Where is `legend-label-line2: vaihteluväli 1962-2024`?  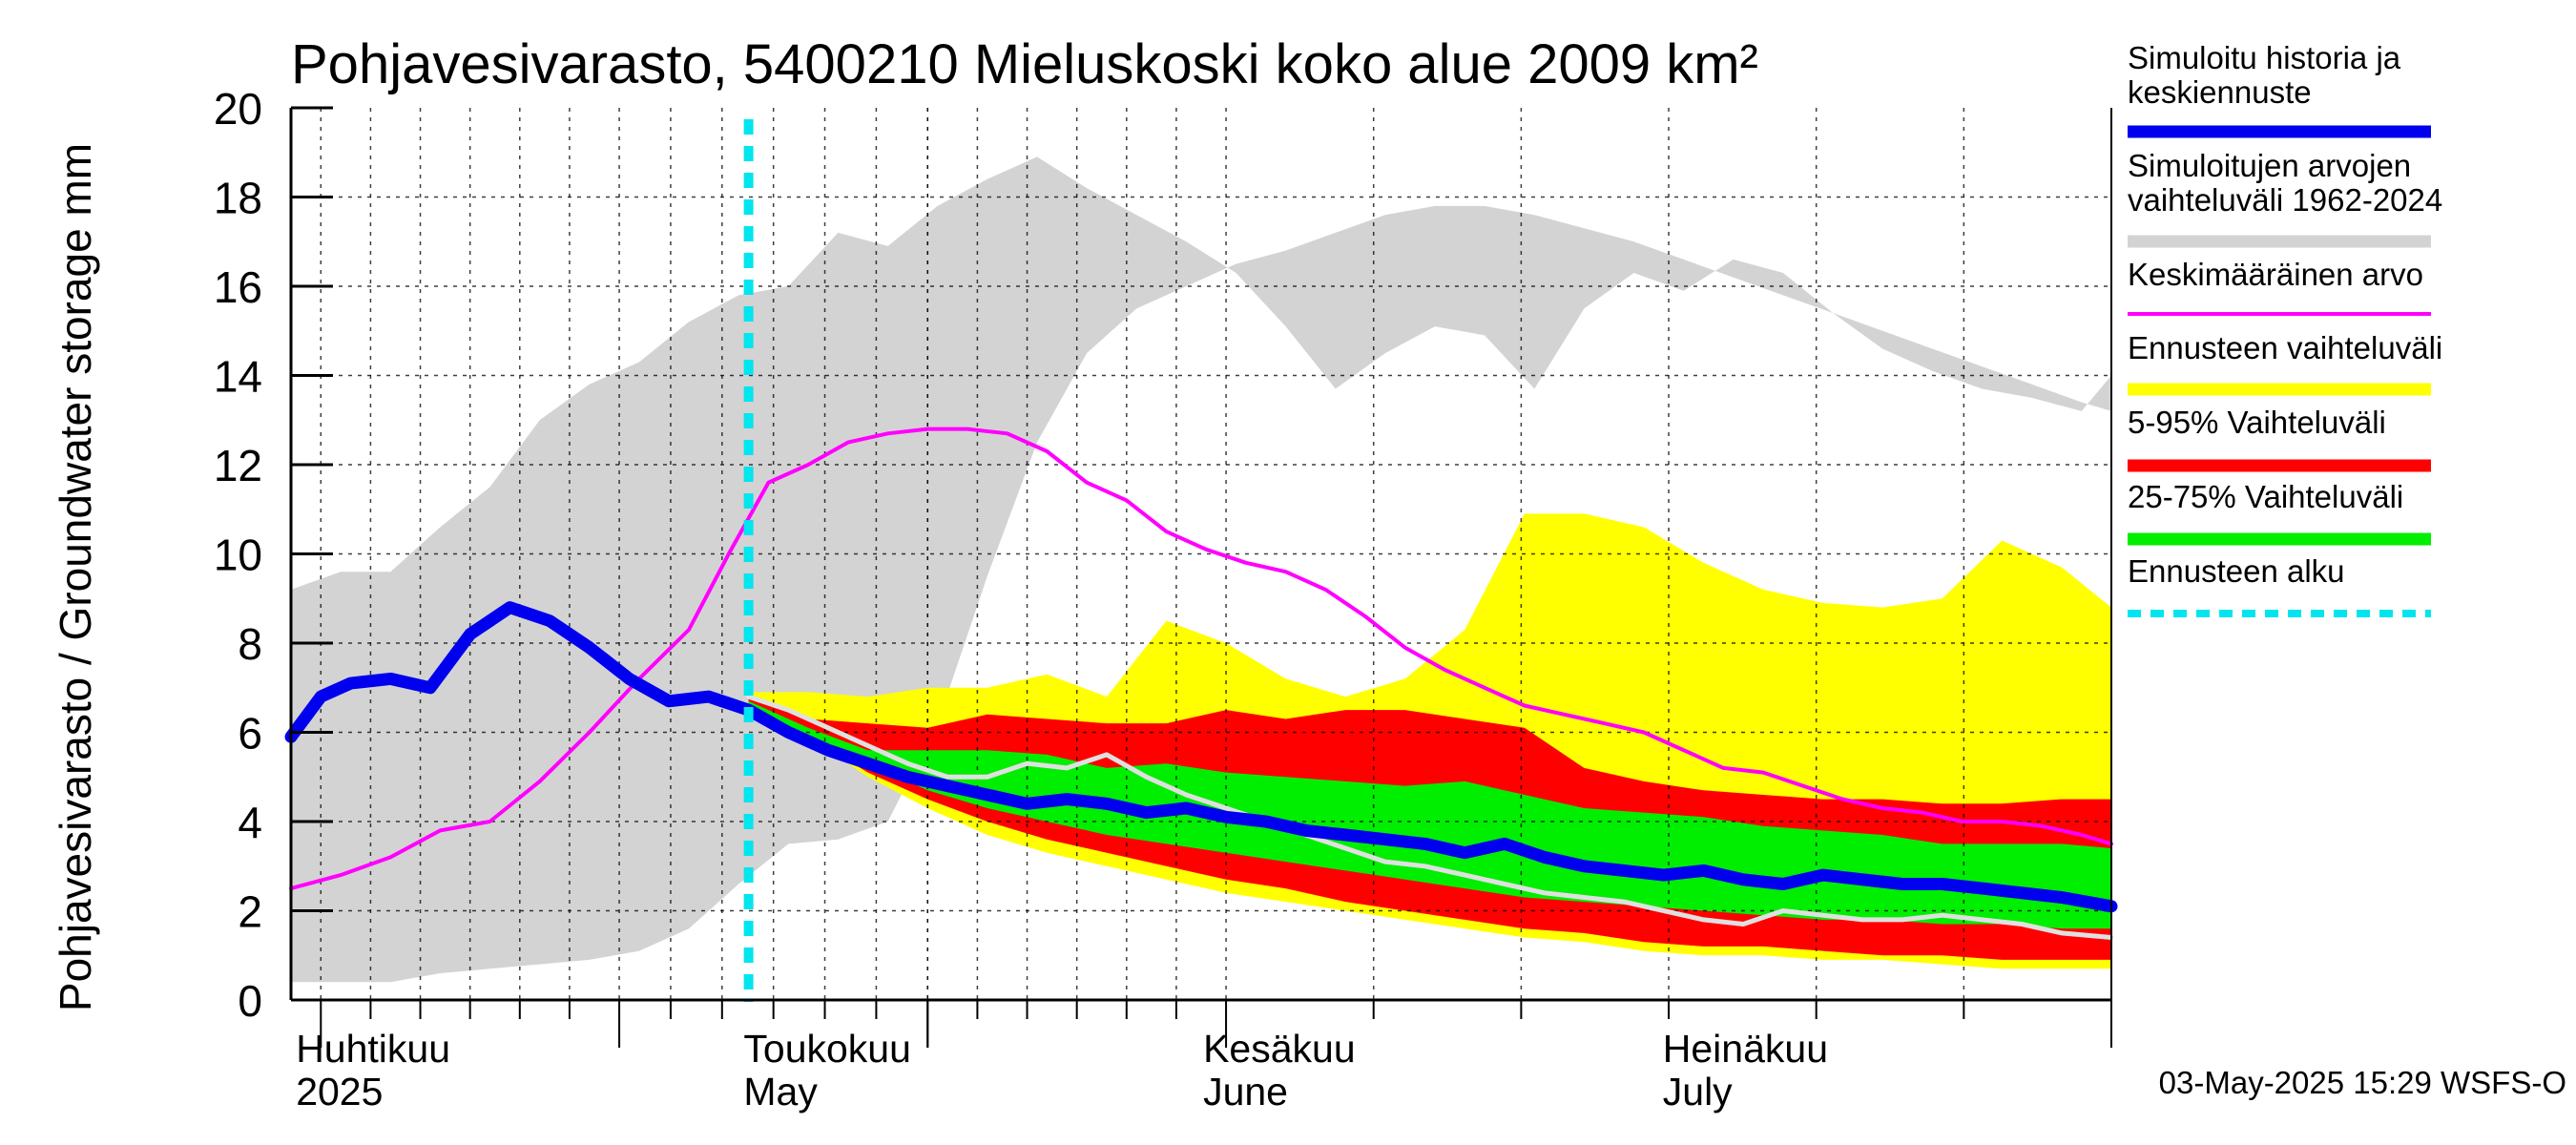 legend-label-line2: vaihteluväli 1962-2024 is located at coordinates (2285, 200).